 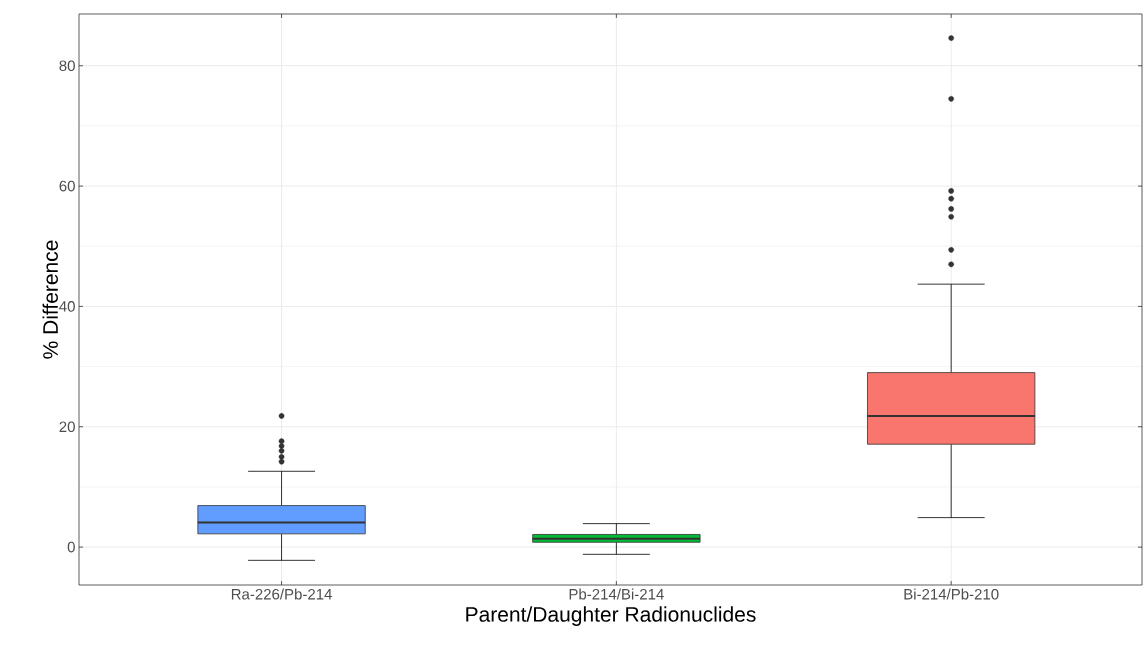 I want to click on x-tick-label: Bi-214/Pb-210, so click(x=951, y=594).